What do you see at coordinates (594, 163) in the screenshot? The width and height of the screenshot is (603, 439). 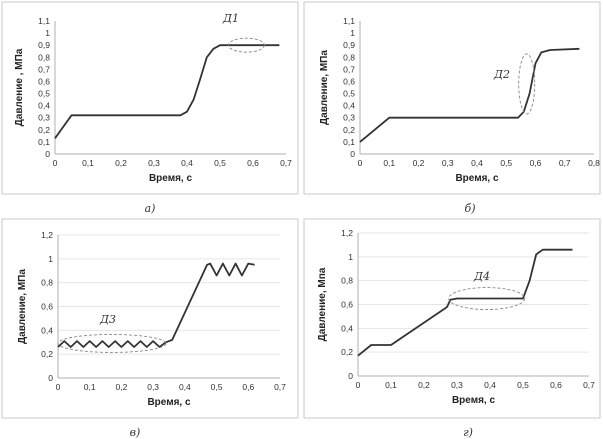 I see `x-tick-label: 0,8` at bounding box center [594, 163].